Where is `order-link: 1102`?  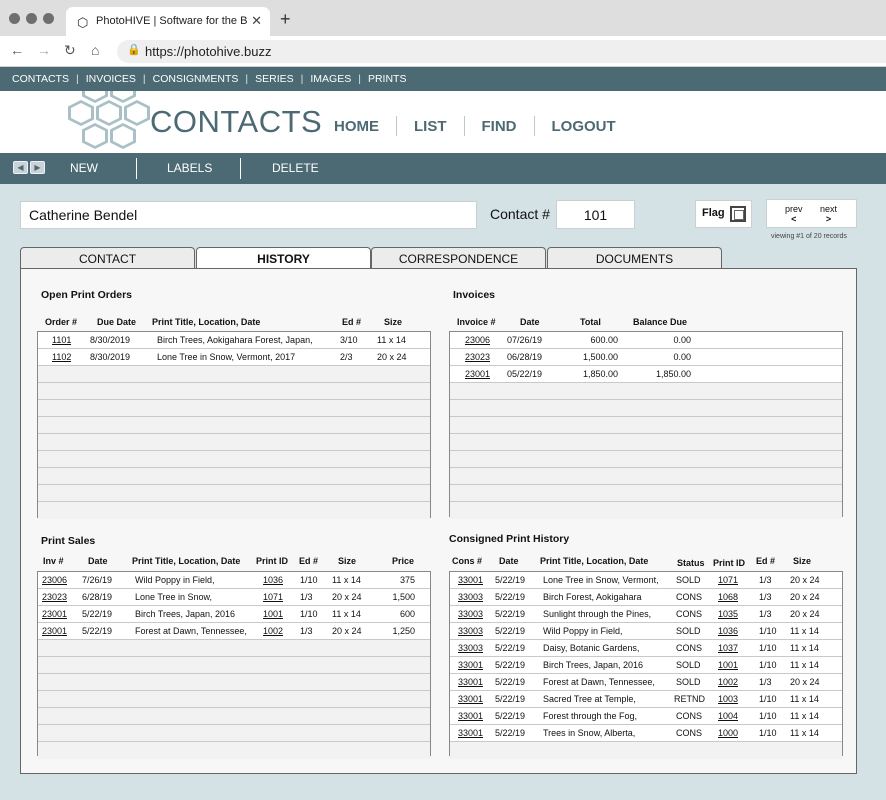
order-link: 1102 is located at coordinates (62, 357).